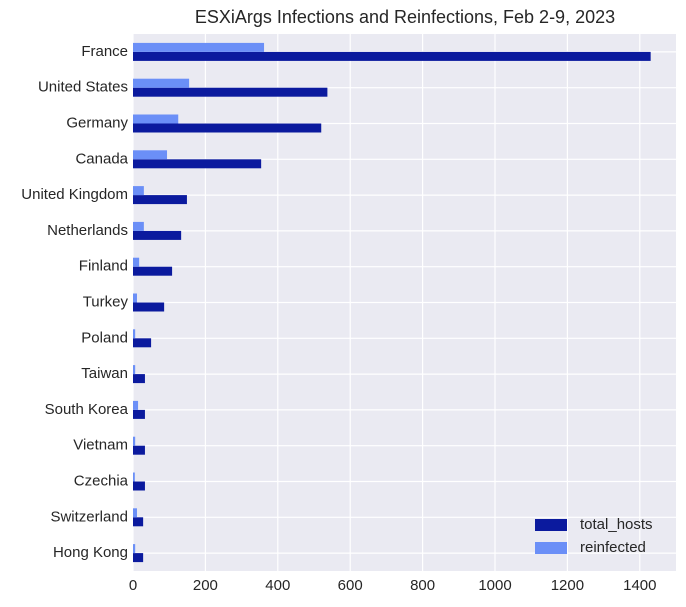 This screenshot has height=607, width=686. Describe the element at coordinates (90, 552) in the screenshot. I see `y-tick-label: Hong Kong` at that location.